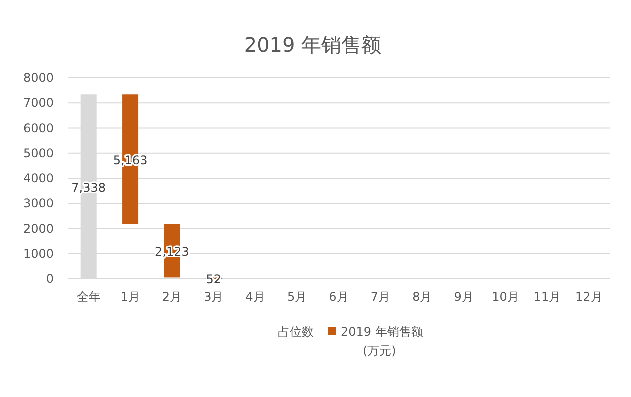  I want to click on y-tick-label: 4000, so click(38, 179).